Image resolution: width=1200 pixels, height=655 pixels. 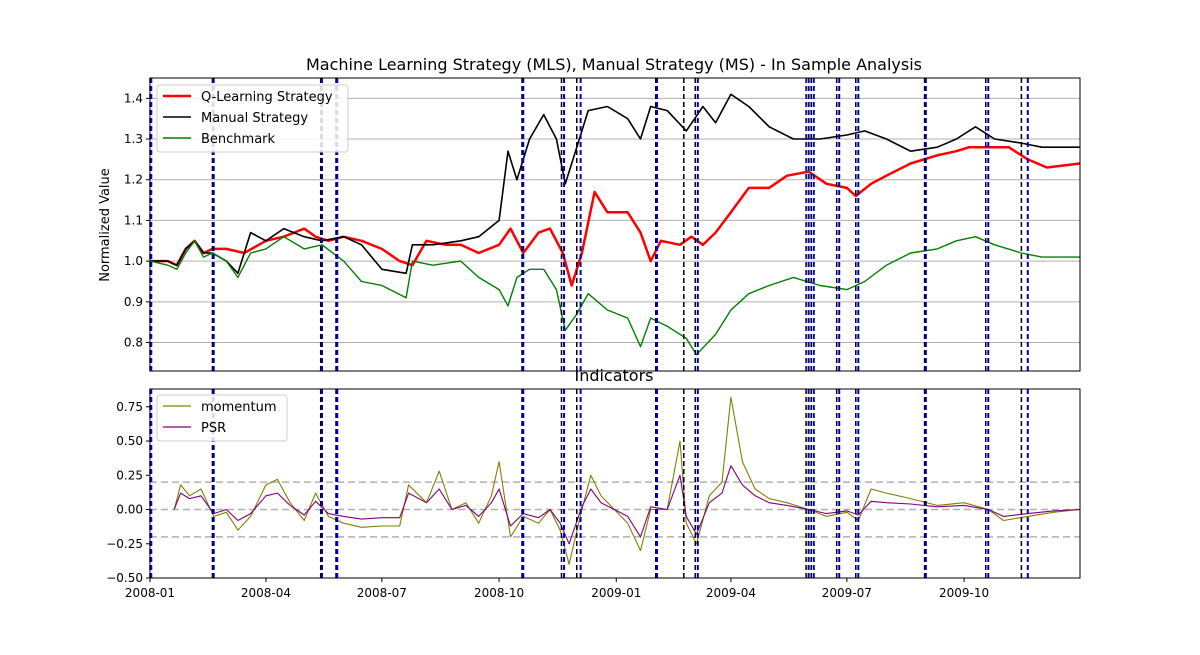 I want to click on x-tick-label: 2009-10, so click(x=964, y=593).